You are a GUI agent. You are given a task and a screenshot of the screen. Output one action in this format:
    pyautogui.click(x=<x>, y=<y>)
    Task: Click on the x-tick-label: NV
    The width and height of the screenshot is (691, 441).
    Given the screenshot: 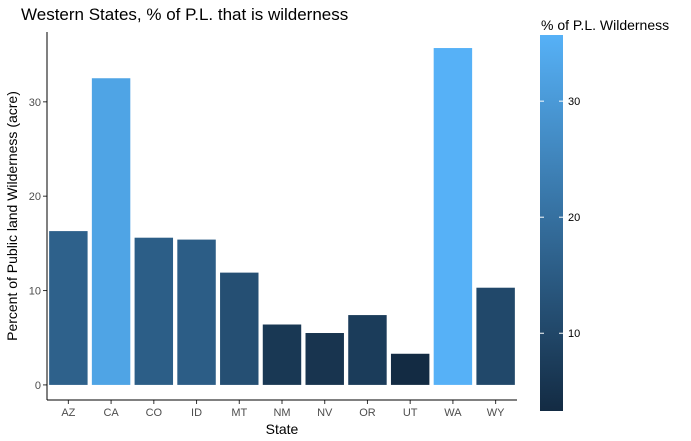 What is the action you would take?
    pyautogui.click(x=325, y=413)
    